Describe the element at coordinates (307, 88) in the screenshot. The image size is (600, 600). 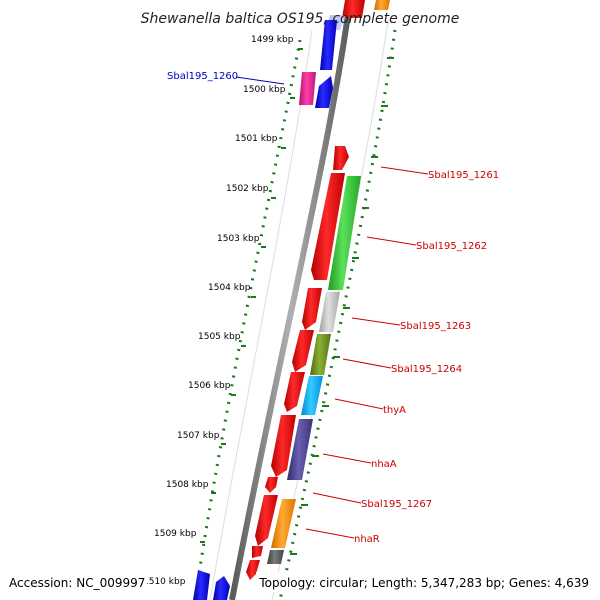
I see `gene-arrow-magenta` at that location.